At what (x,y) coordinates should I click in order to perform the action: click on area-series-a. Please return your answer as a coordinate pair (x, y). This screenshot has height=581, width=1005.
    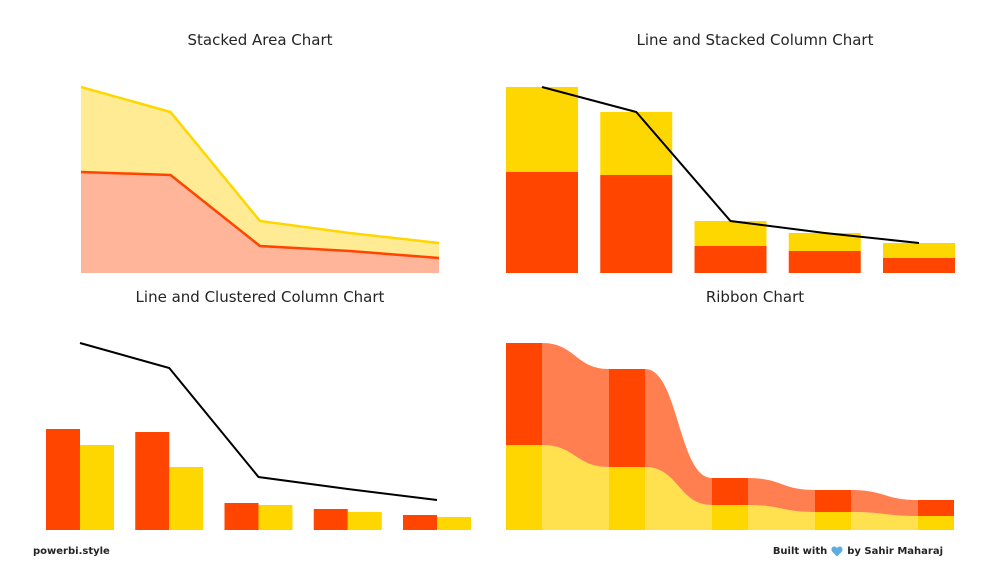
    Looking at the image, I should click on (260, 222).